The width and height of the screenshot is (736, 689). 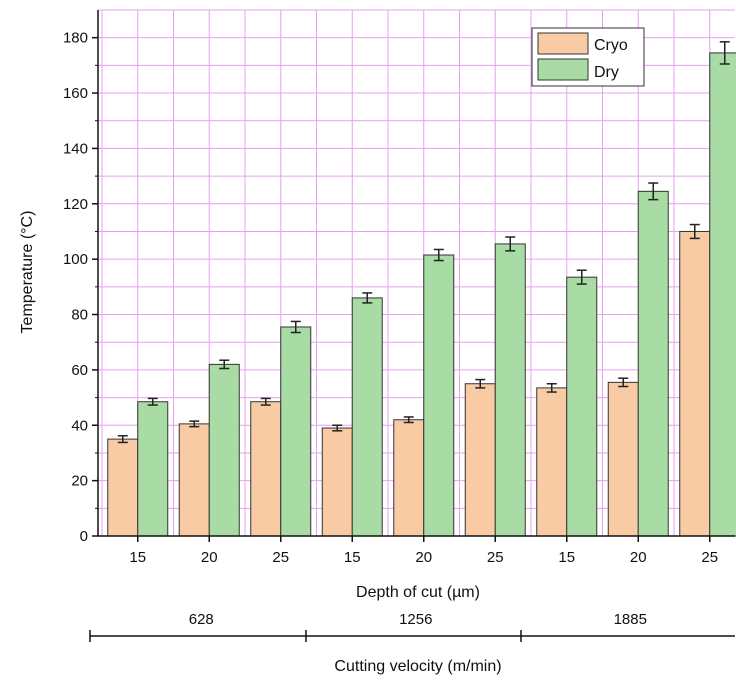 I want to click on y-tick-label: 120, so click(x=75, y=204).